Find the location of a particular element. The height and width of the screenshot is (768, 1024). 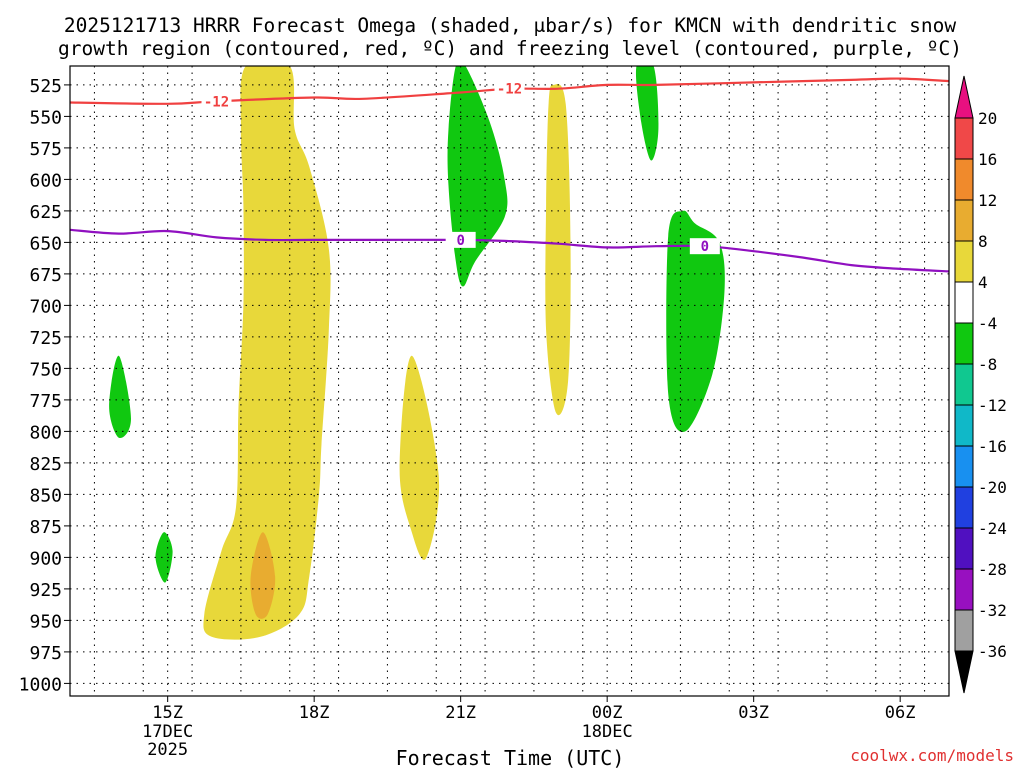

y-tick-label: 900 is located at coordinates (45, 558).